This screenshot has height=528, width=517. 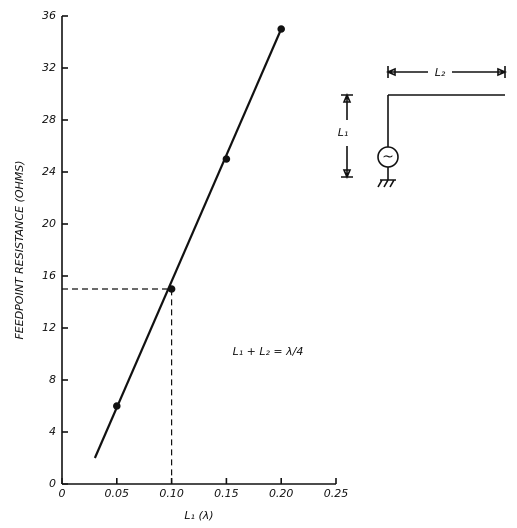 What do you see at coordinates (52, 379) in the screenshot?
I see `y-tick-label: 8` at bounding box center [52, 379].